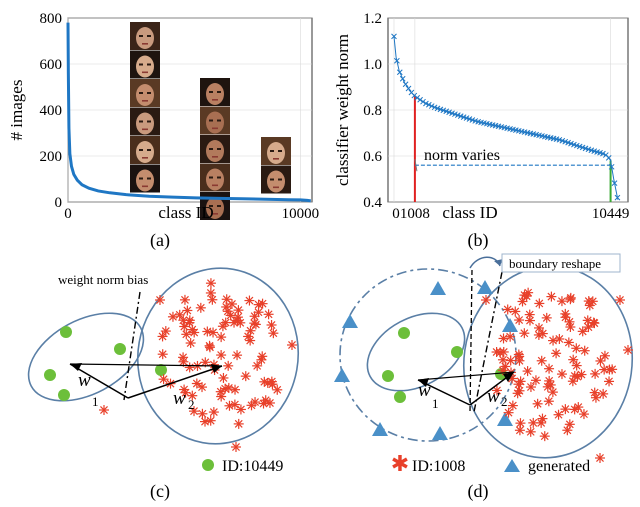 The image size is (640, 507). Describe the element at coordinates (396, 214) in the screenshot. I see `xtick-label: 0` at that location.